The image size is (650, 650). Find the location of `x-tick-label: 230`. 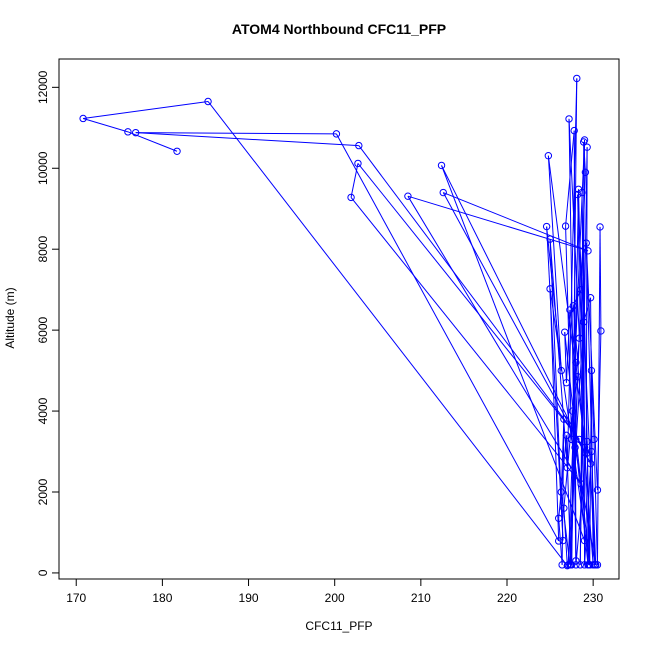

x-tick-label: 230 is located at coordinates (593, 598).